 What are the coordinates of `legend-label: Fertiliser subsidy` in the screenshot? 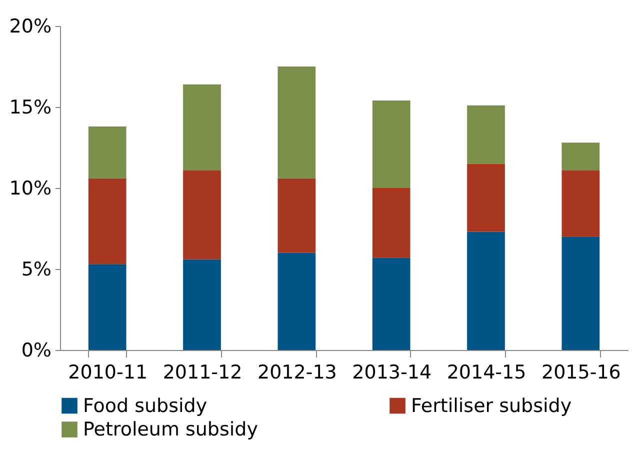 It's located at (491, 405).